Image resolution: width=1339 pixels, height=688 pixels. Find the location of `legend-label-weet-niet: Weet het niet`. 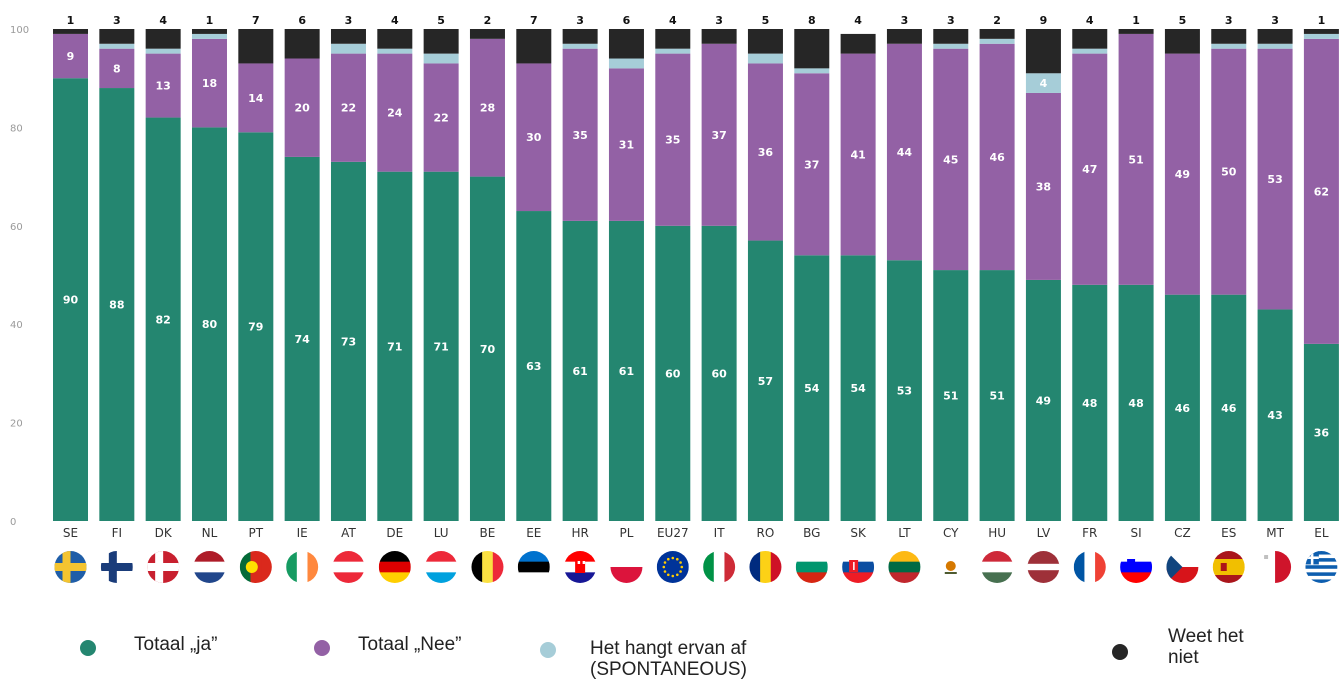

legend-label-weet-niet: Weet het niet is located at coordinates (1206, 647).